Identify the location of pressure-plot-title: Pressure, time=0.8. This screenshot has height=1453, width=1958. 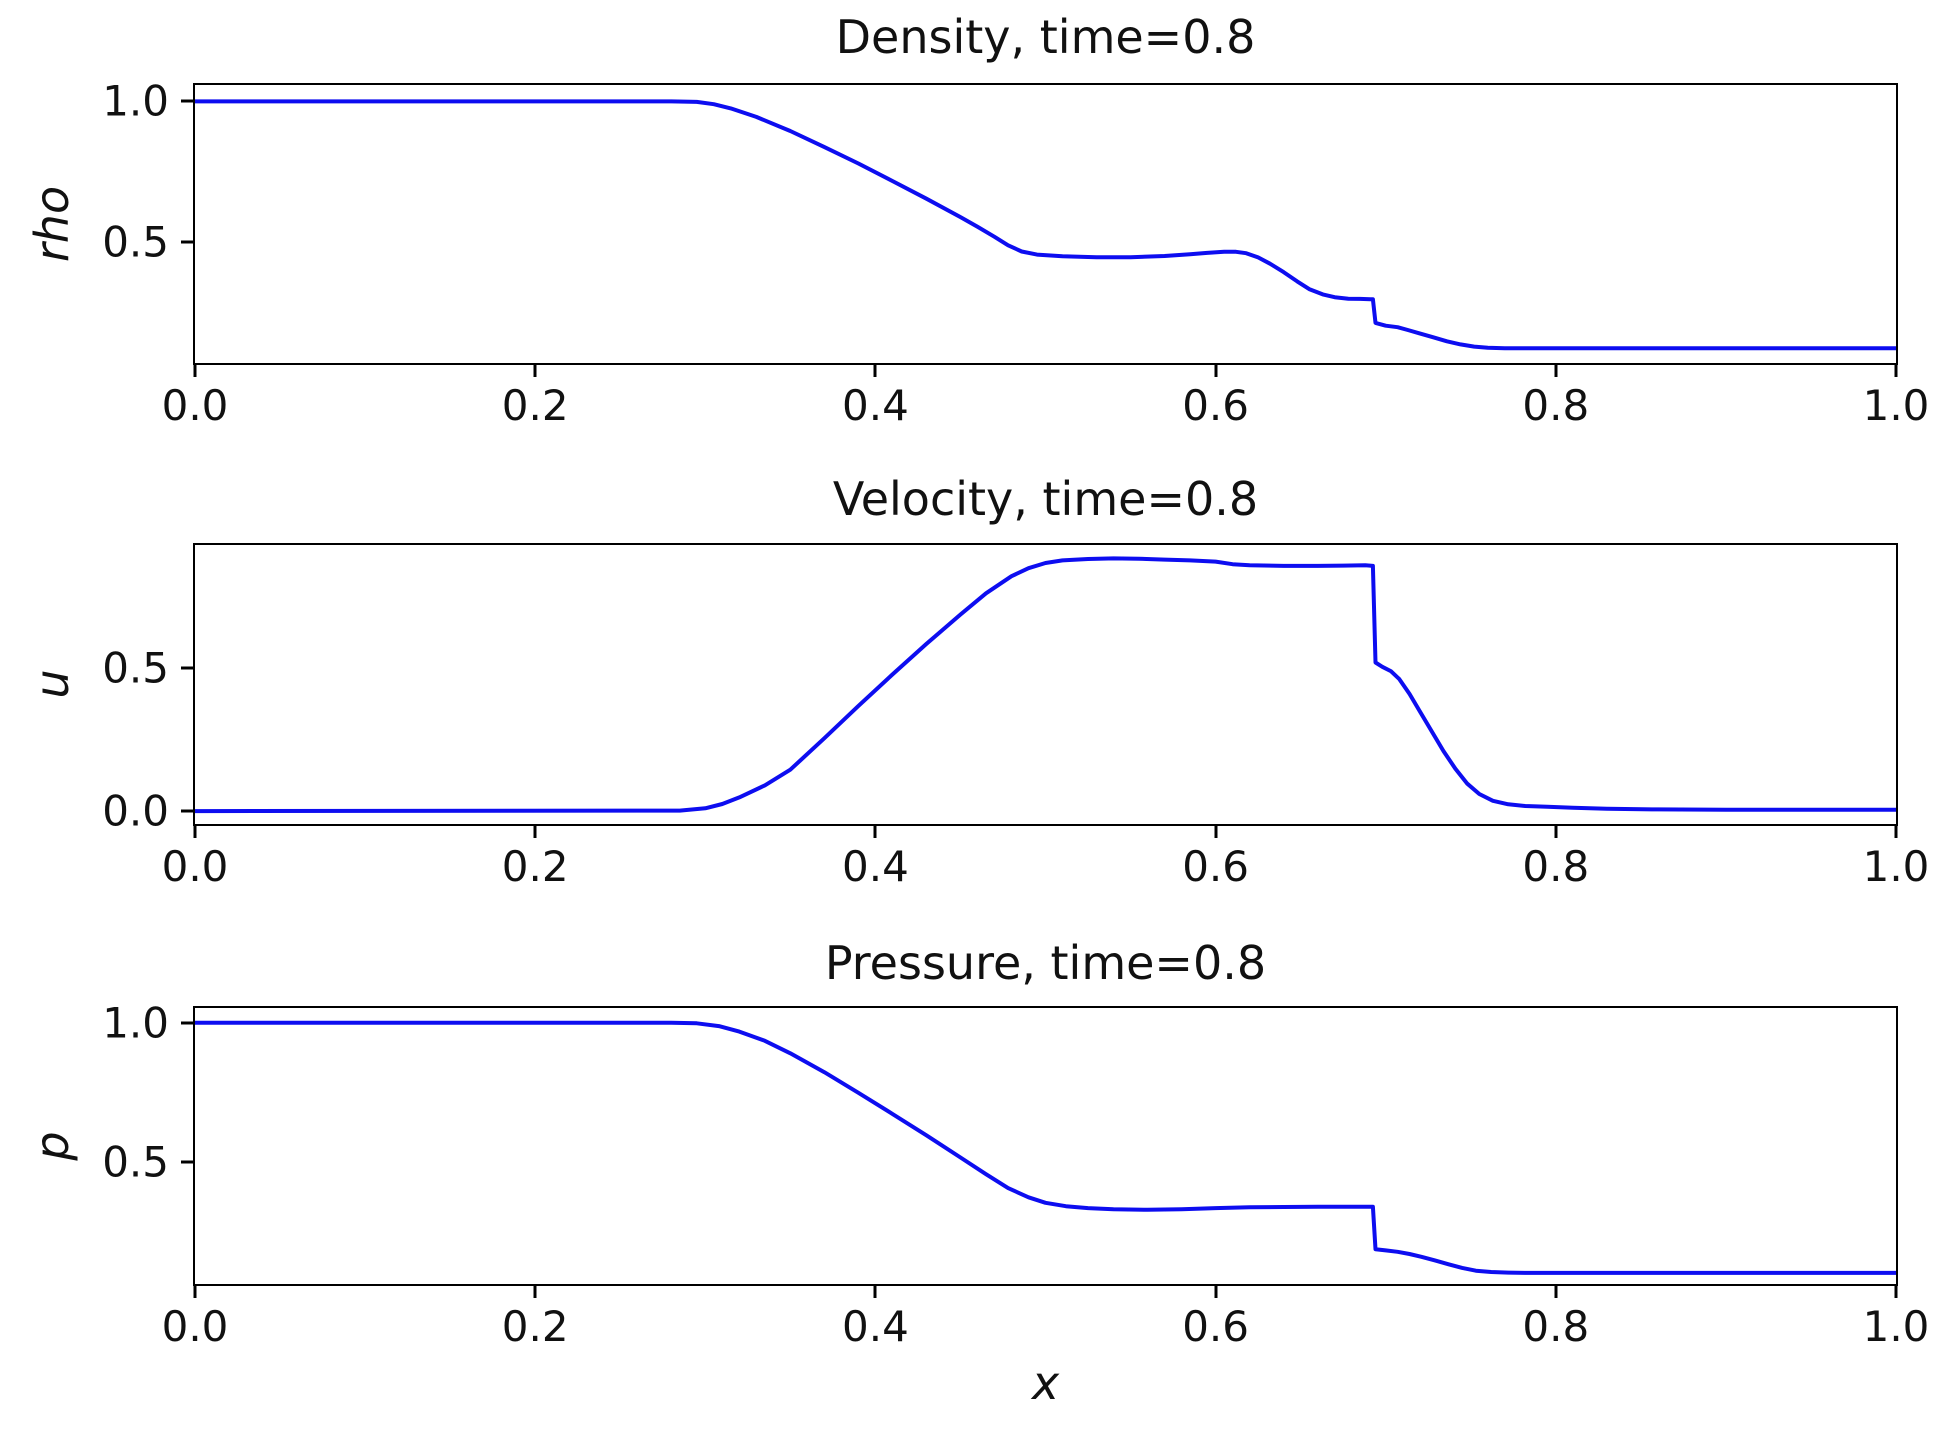
(1045, 963).